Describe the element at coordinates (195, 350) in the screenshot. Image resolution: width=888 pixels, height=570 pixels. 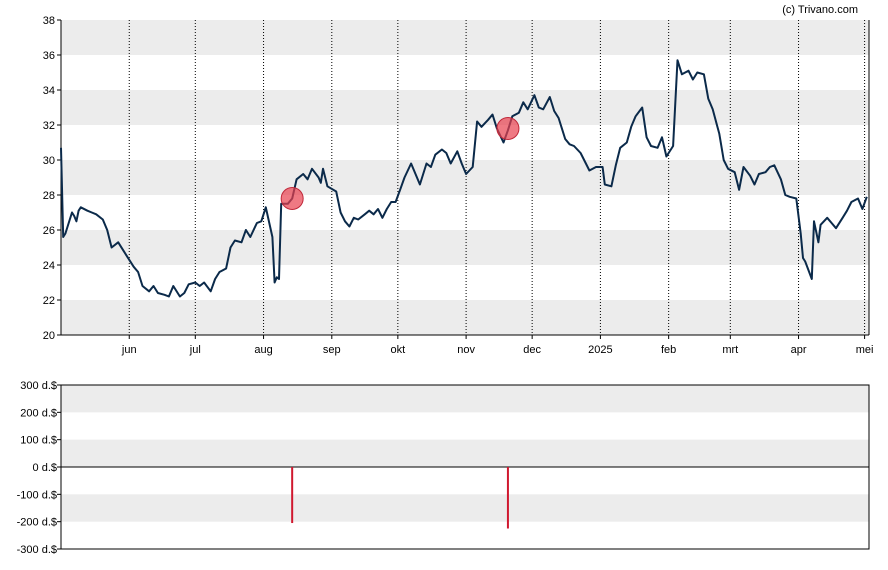
I see `x-tick-label: jul` at that location.